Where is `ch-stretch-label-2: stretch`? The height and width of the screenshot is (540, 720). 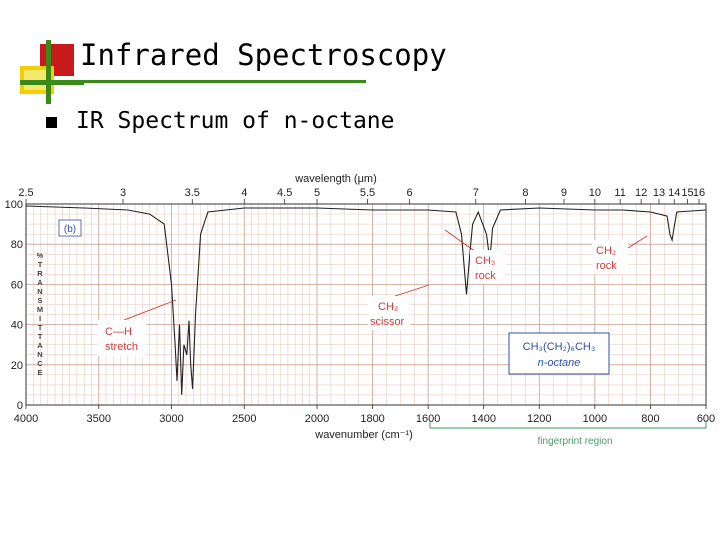 ch-stretch-label-2: stretch is located at coordinates (121, 347).